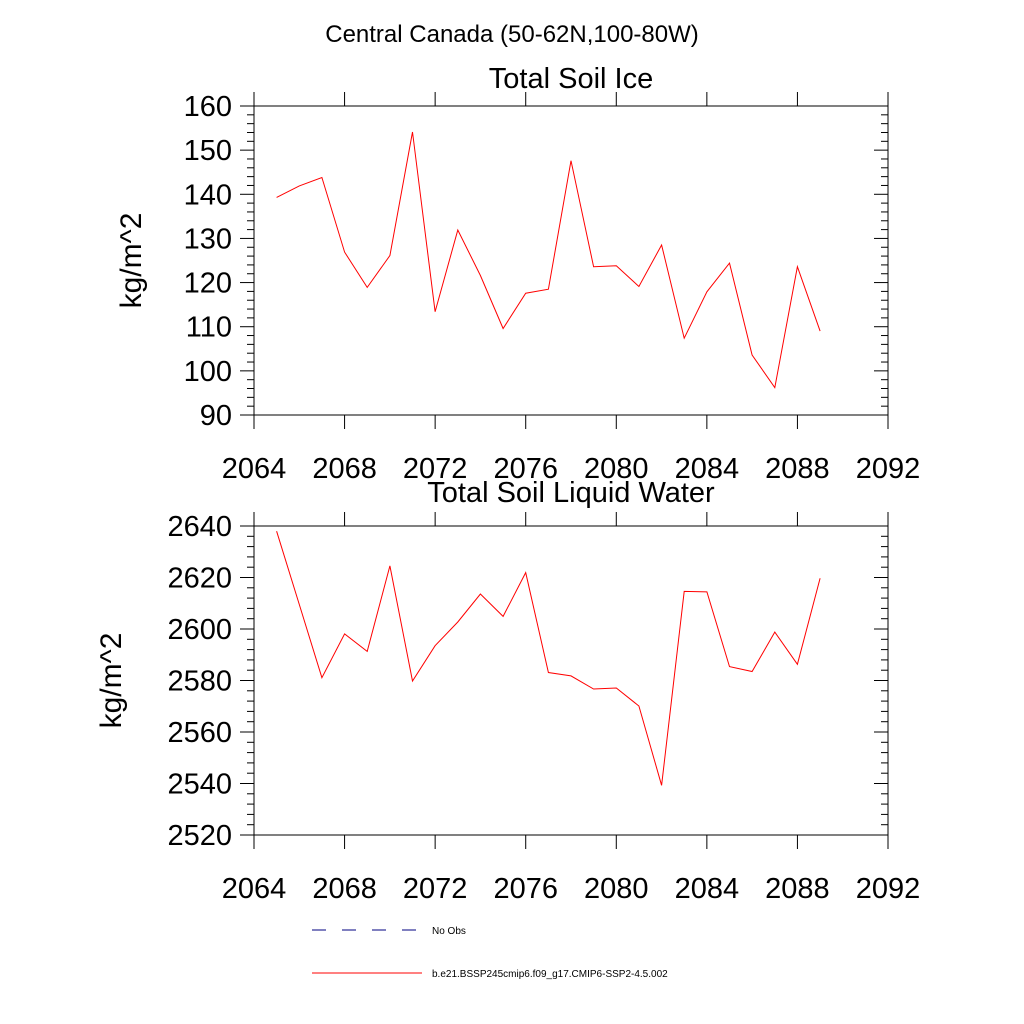  I want to click on page-title: Central Canada (50-62N,100-80W), so click(512, 34).